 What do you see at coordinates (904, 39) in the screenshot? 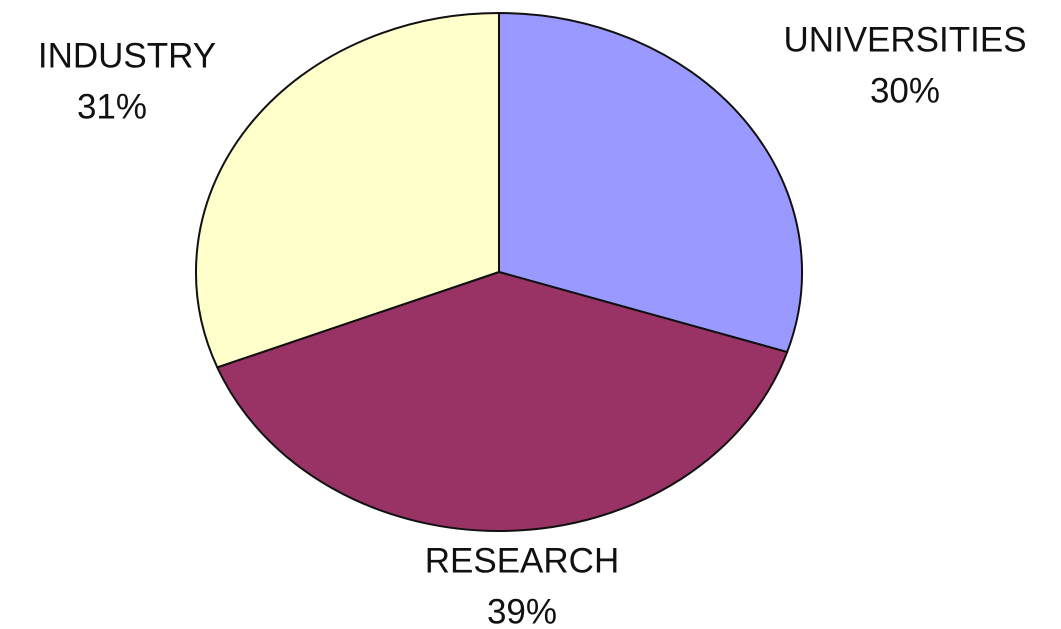
I see `slice-name: UNIVERSITIES` at bounding box center [904, 39].